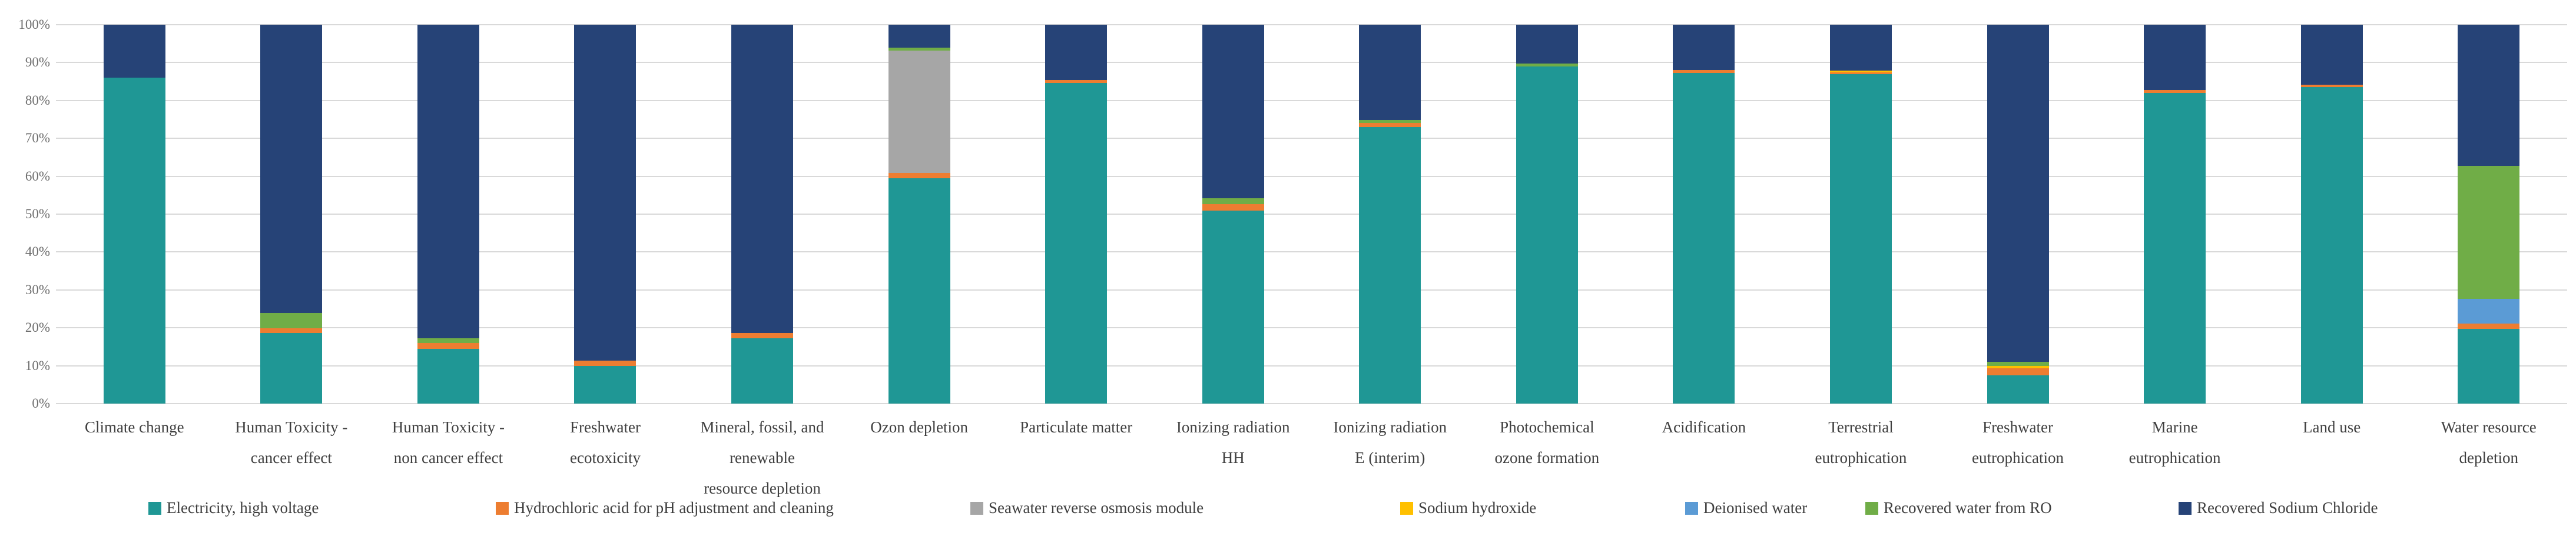 This screenshot has width=2576, height=533. I want to click on x-label-photochemical-ozone-formation: Photochemical ozone formation, so click(1547, 442).